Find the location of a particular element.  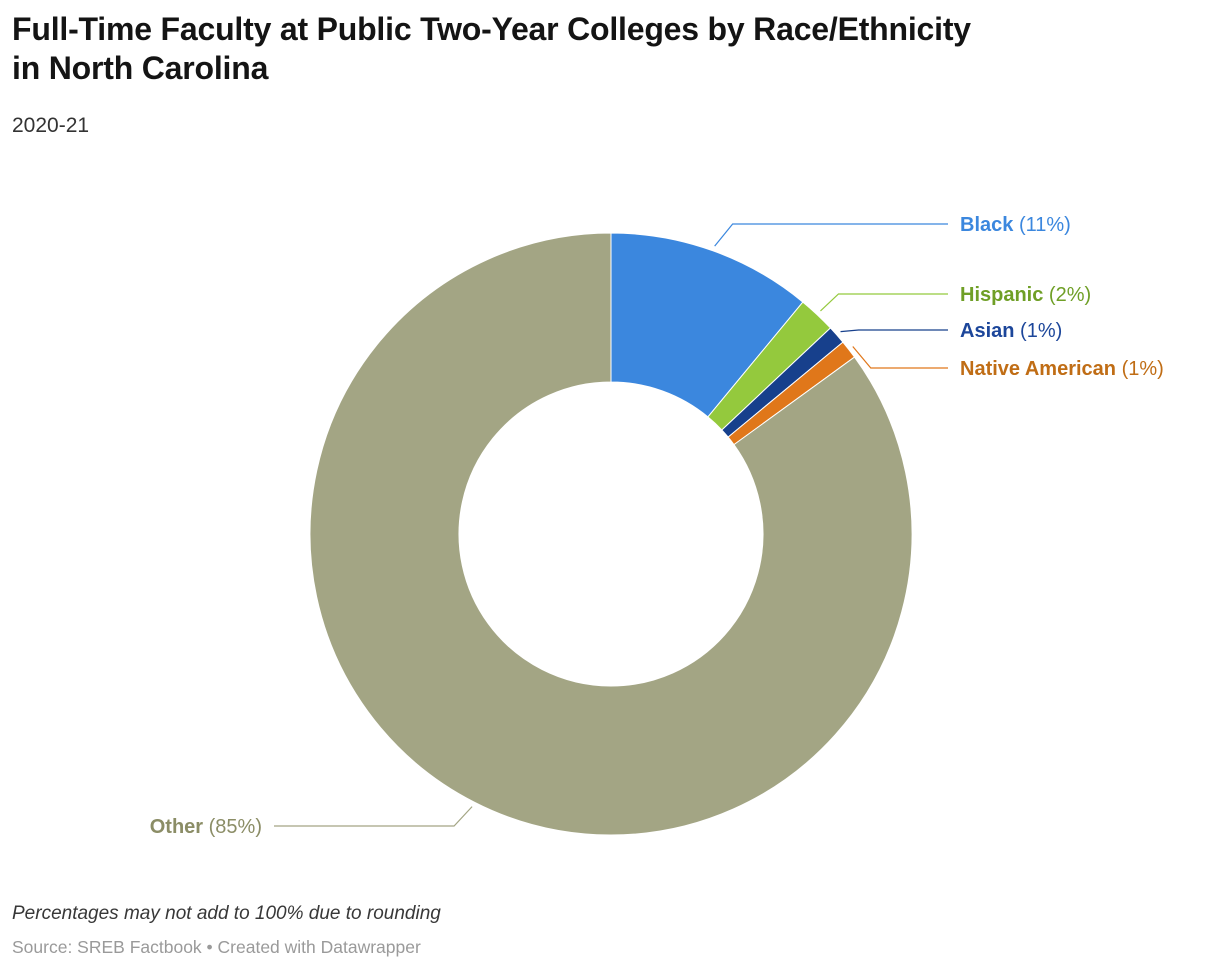

label-line-black is located at coordinates (831, 235).